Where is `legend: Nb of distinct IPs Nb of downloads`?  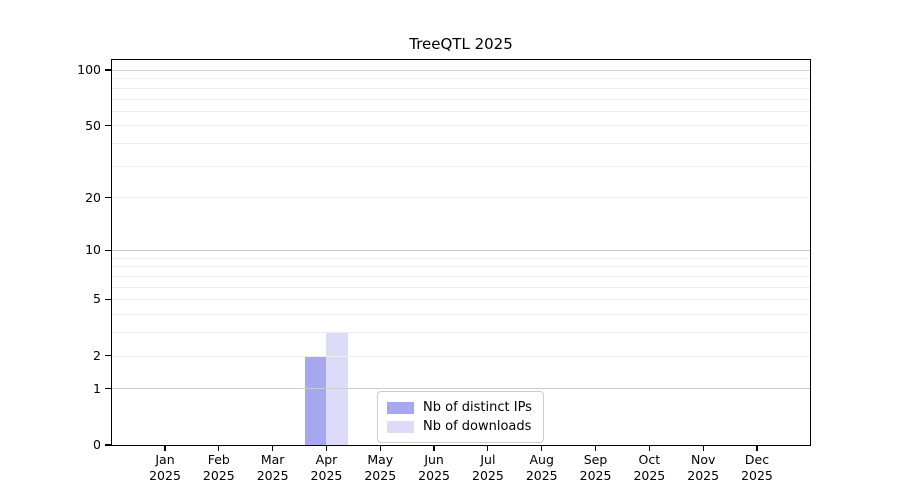 legend: Nb of distinct IPs Nb of downloads is located at coordinates (460, 417).